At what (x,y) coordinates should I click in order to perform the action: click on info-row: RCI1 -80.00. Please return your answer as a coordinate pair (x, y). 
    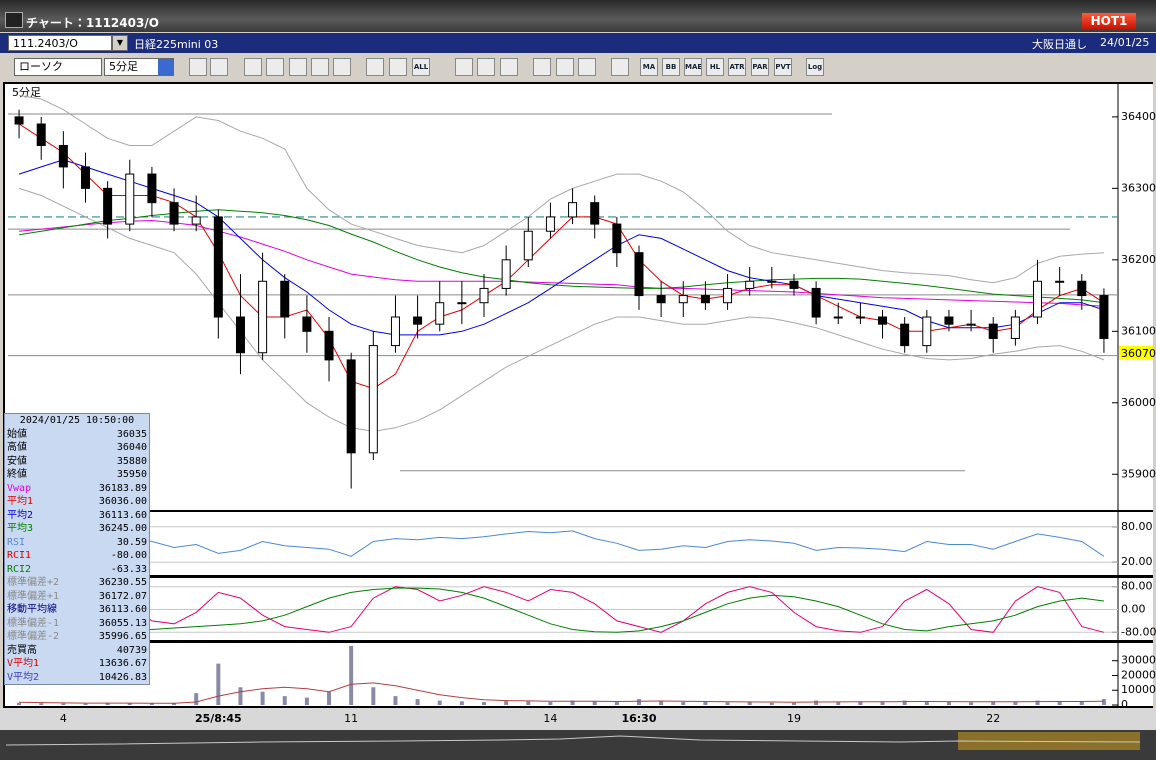
    Looking at the image, I should click on (77, 556).